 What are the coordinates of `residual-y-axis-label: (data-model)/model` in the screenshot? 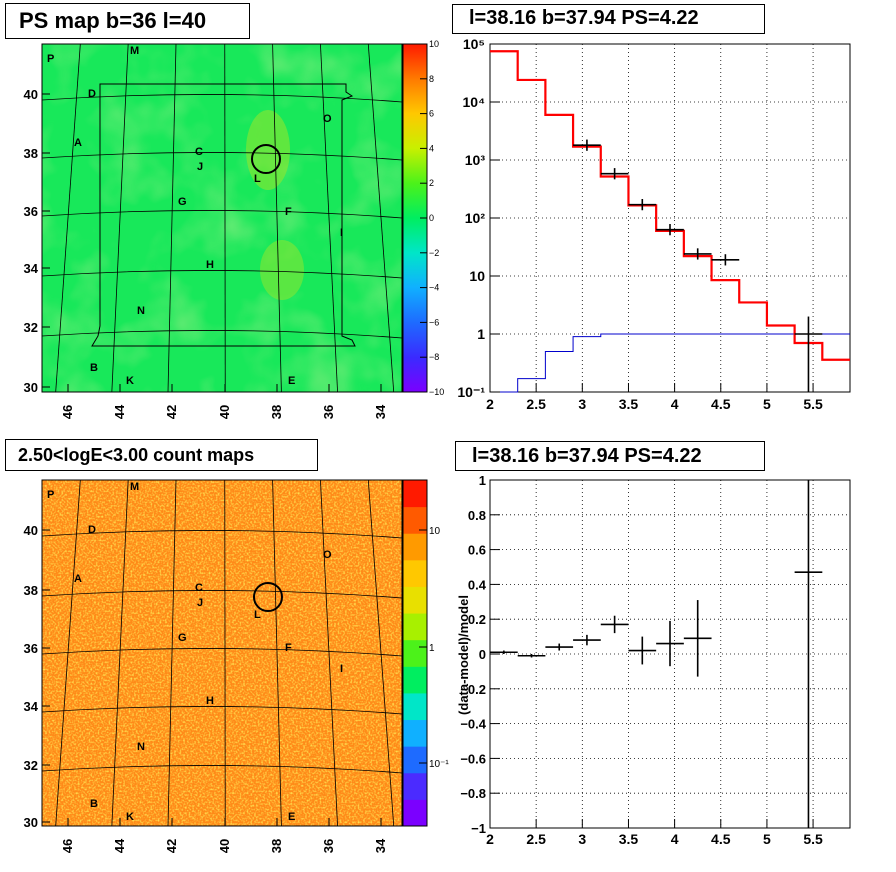 It's located at (463, 655).